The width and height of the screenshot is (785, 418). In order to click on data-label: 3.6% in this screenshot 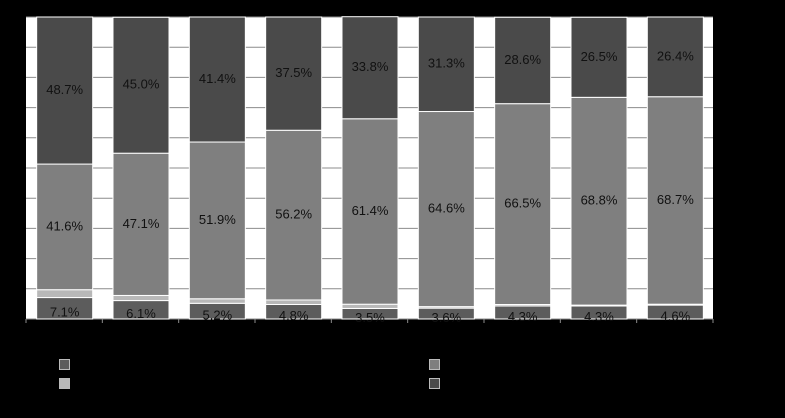, I will do `click(447, 317)`.